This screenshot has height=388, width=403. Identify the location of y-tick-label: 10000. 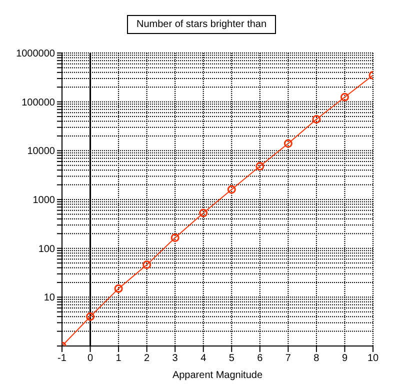
(41, 152).